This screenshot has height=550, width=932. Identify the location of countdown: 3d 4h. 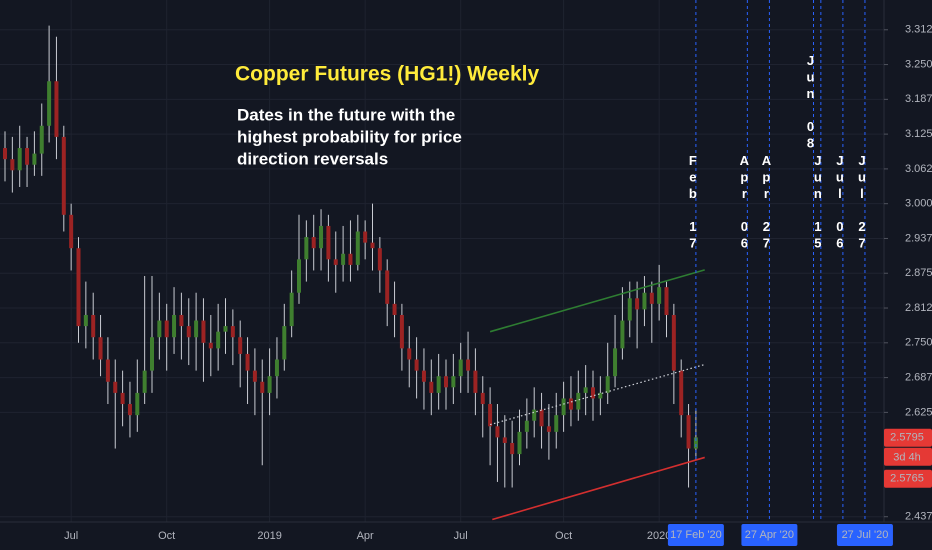
(907, 458).